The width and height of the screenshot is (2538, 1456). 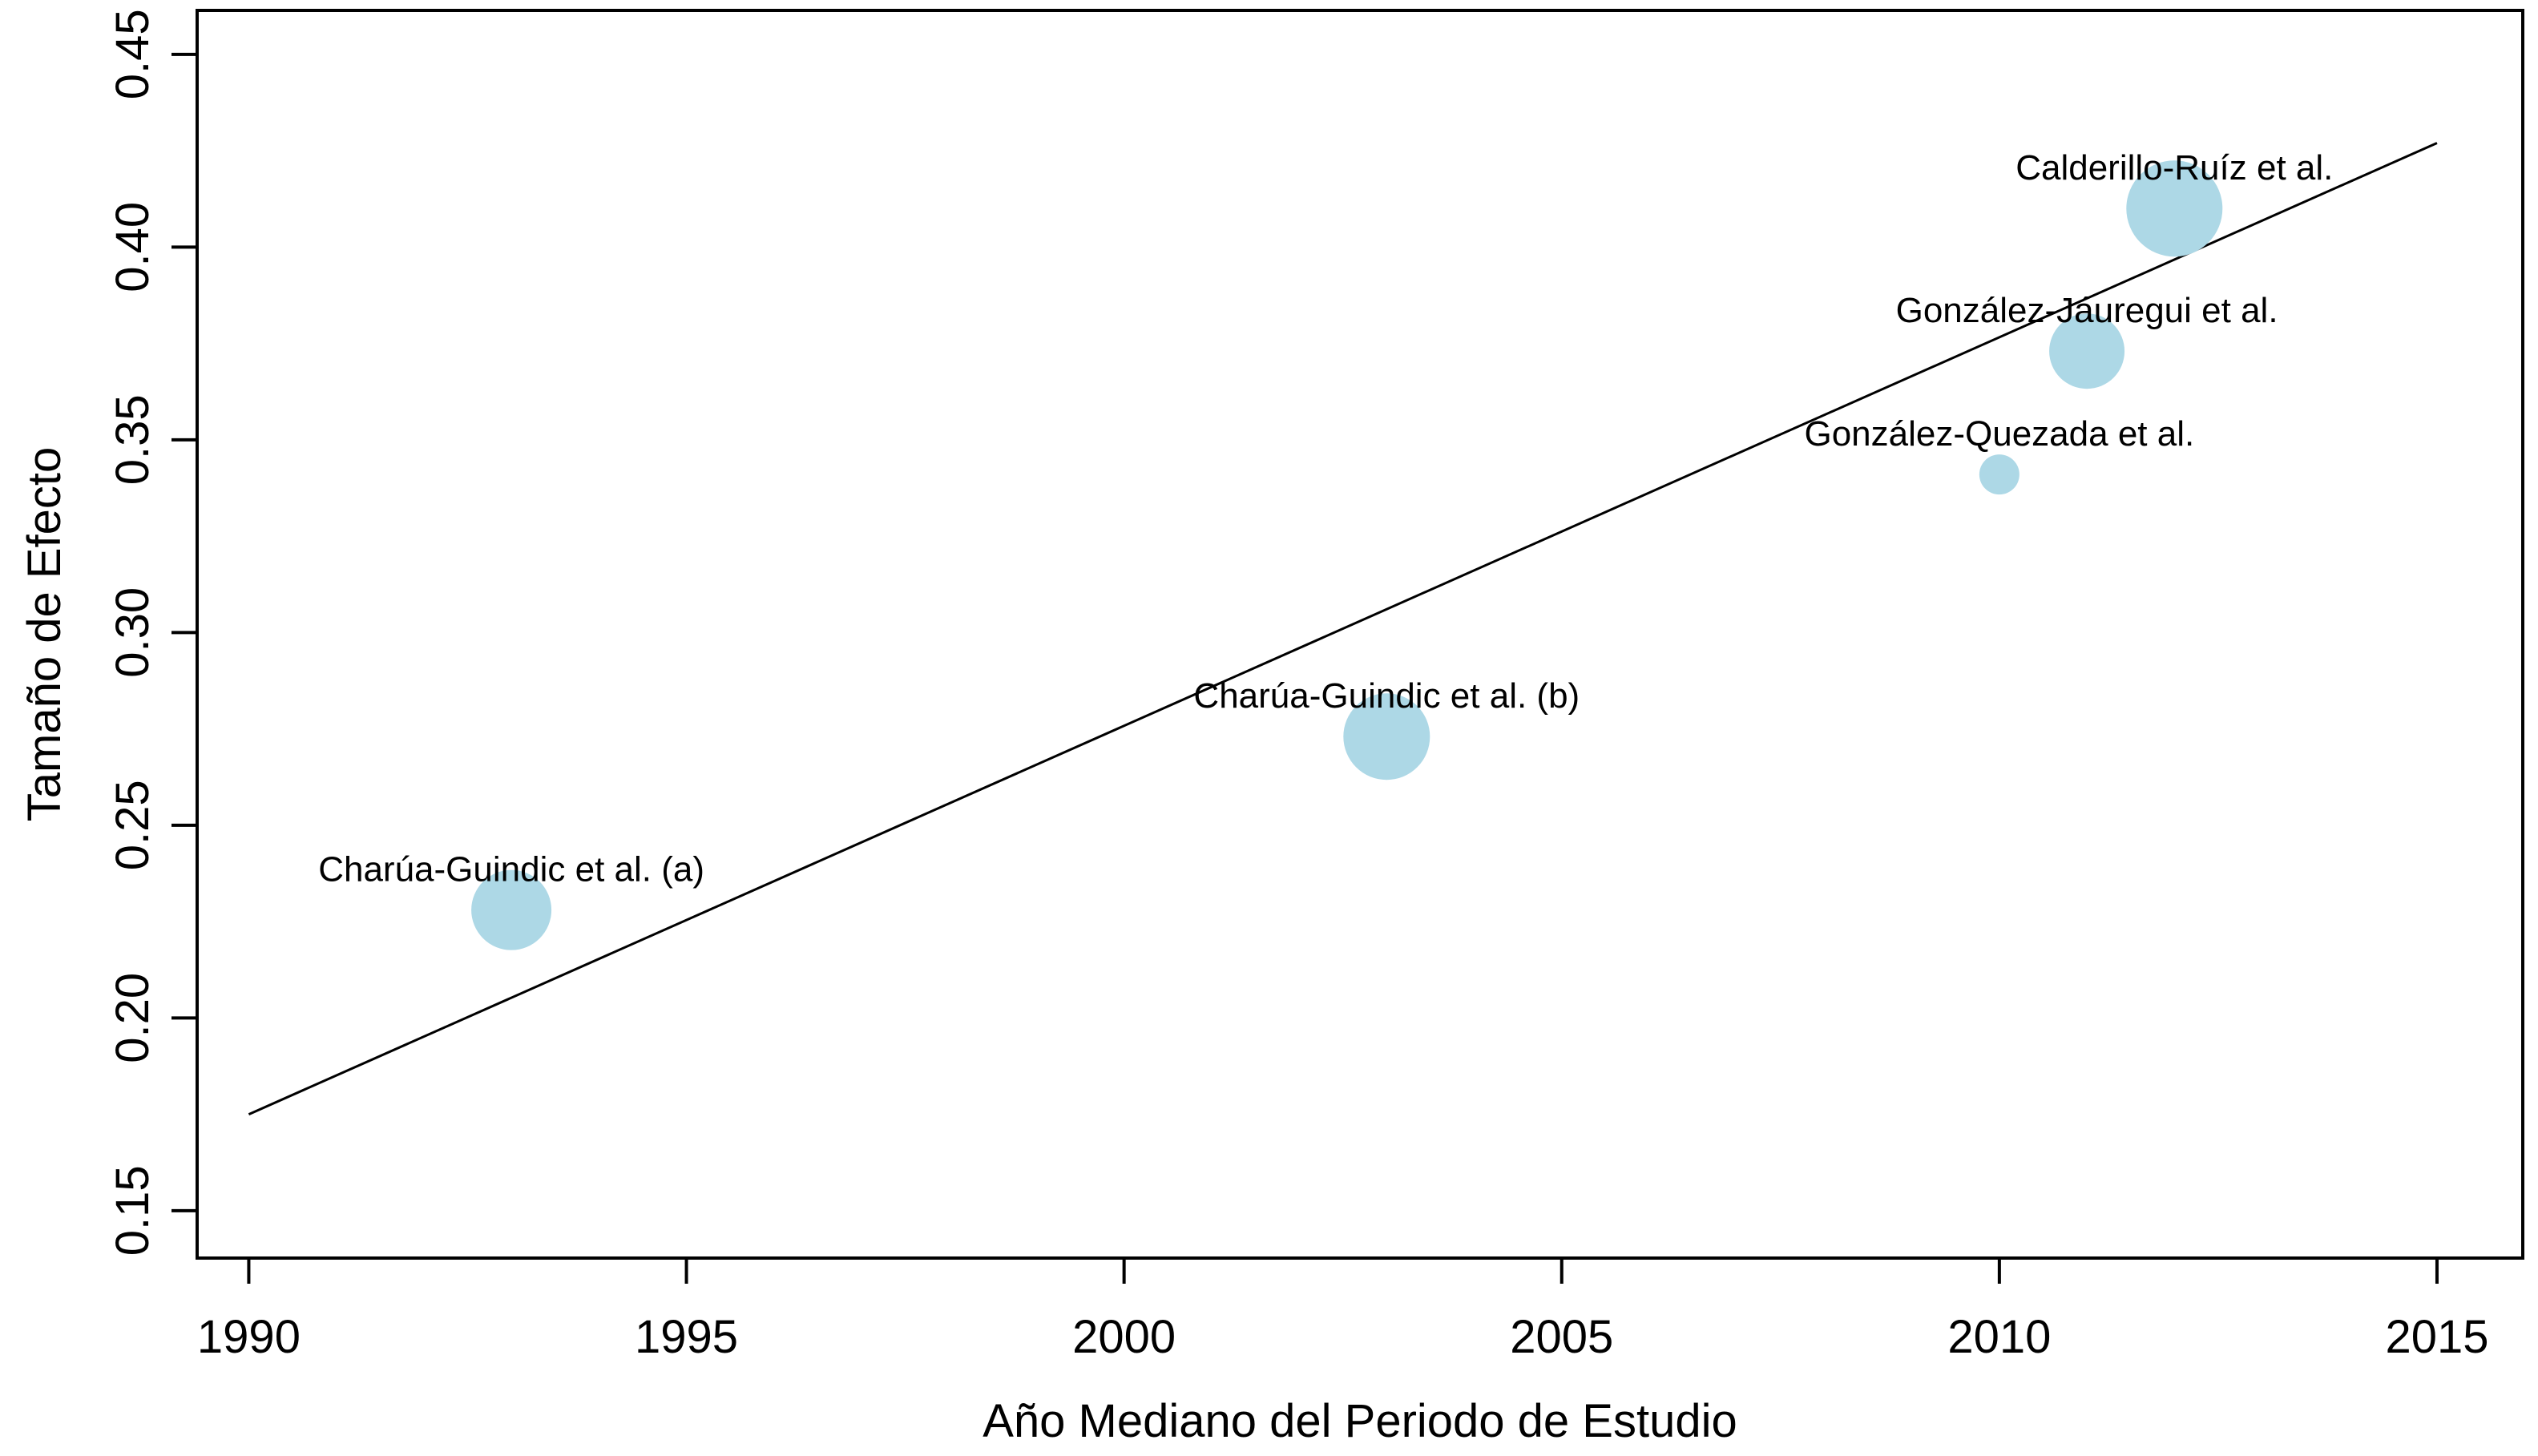 What do you see at coordinates (44, 635) in the screenshot?
I see `y-axis-title: Tamaño de Efecto` at bounding box center [44, 635].